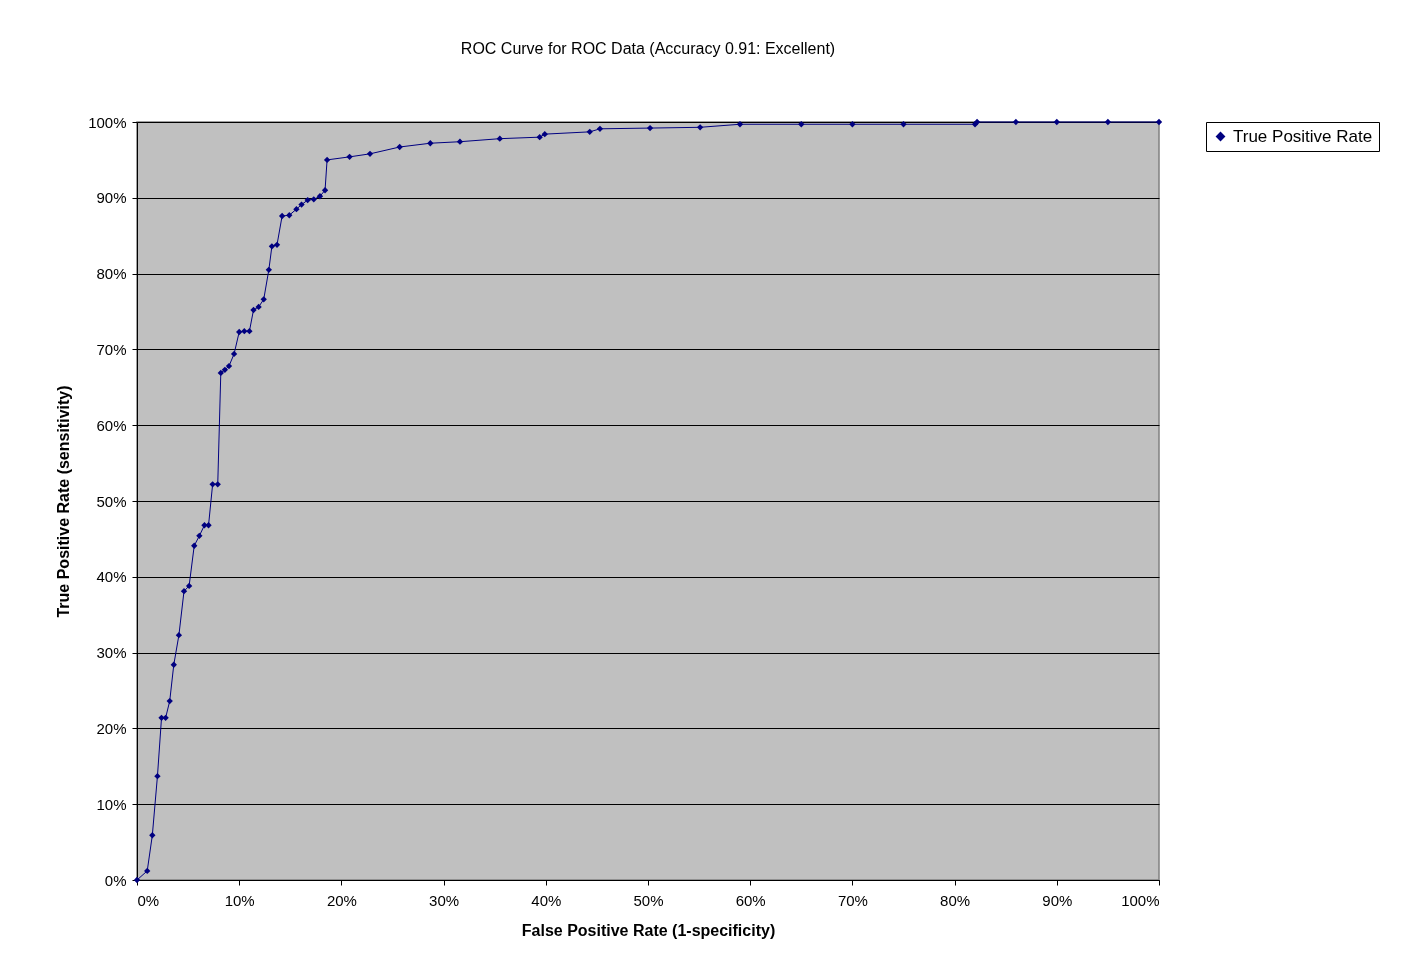  What do you see at coordinates (111, 804) in the screenshot?
I see `y-tick-label: 10%` at bounding box center [111, 804].